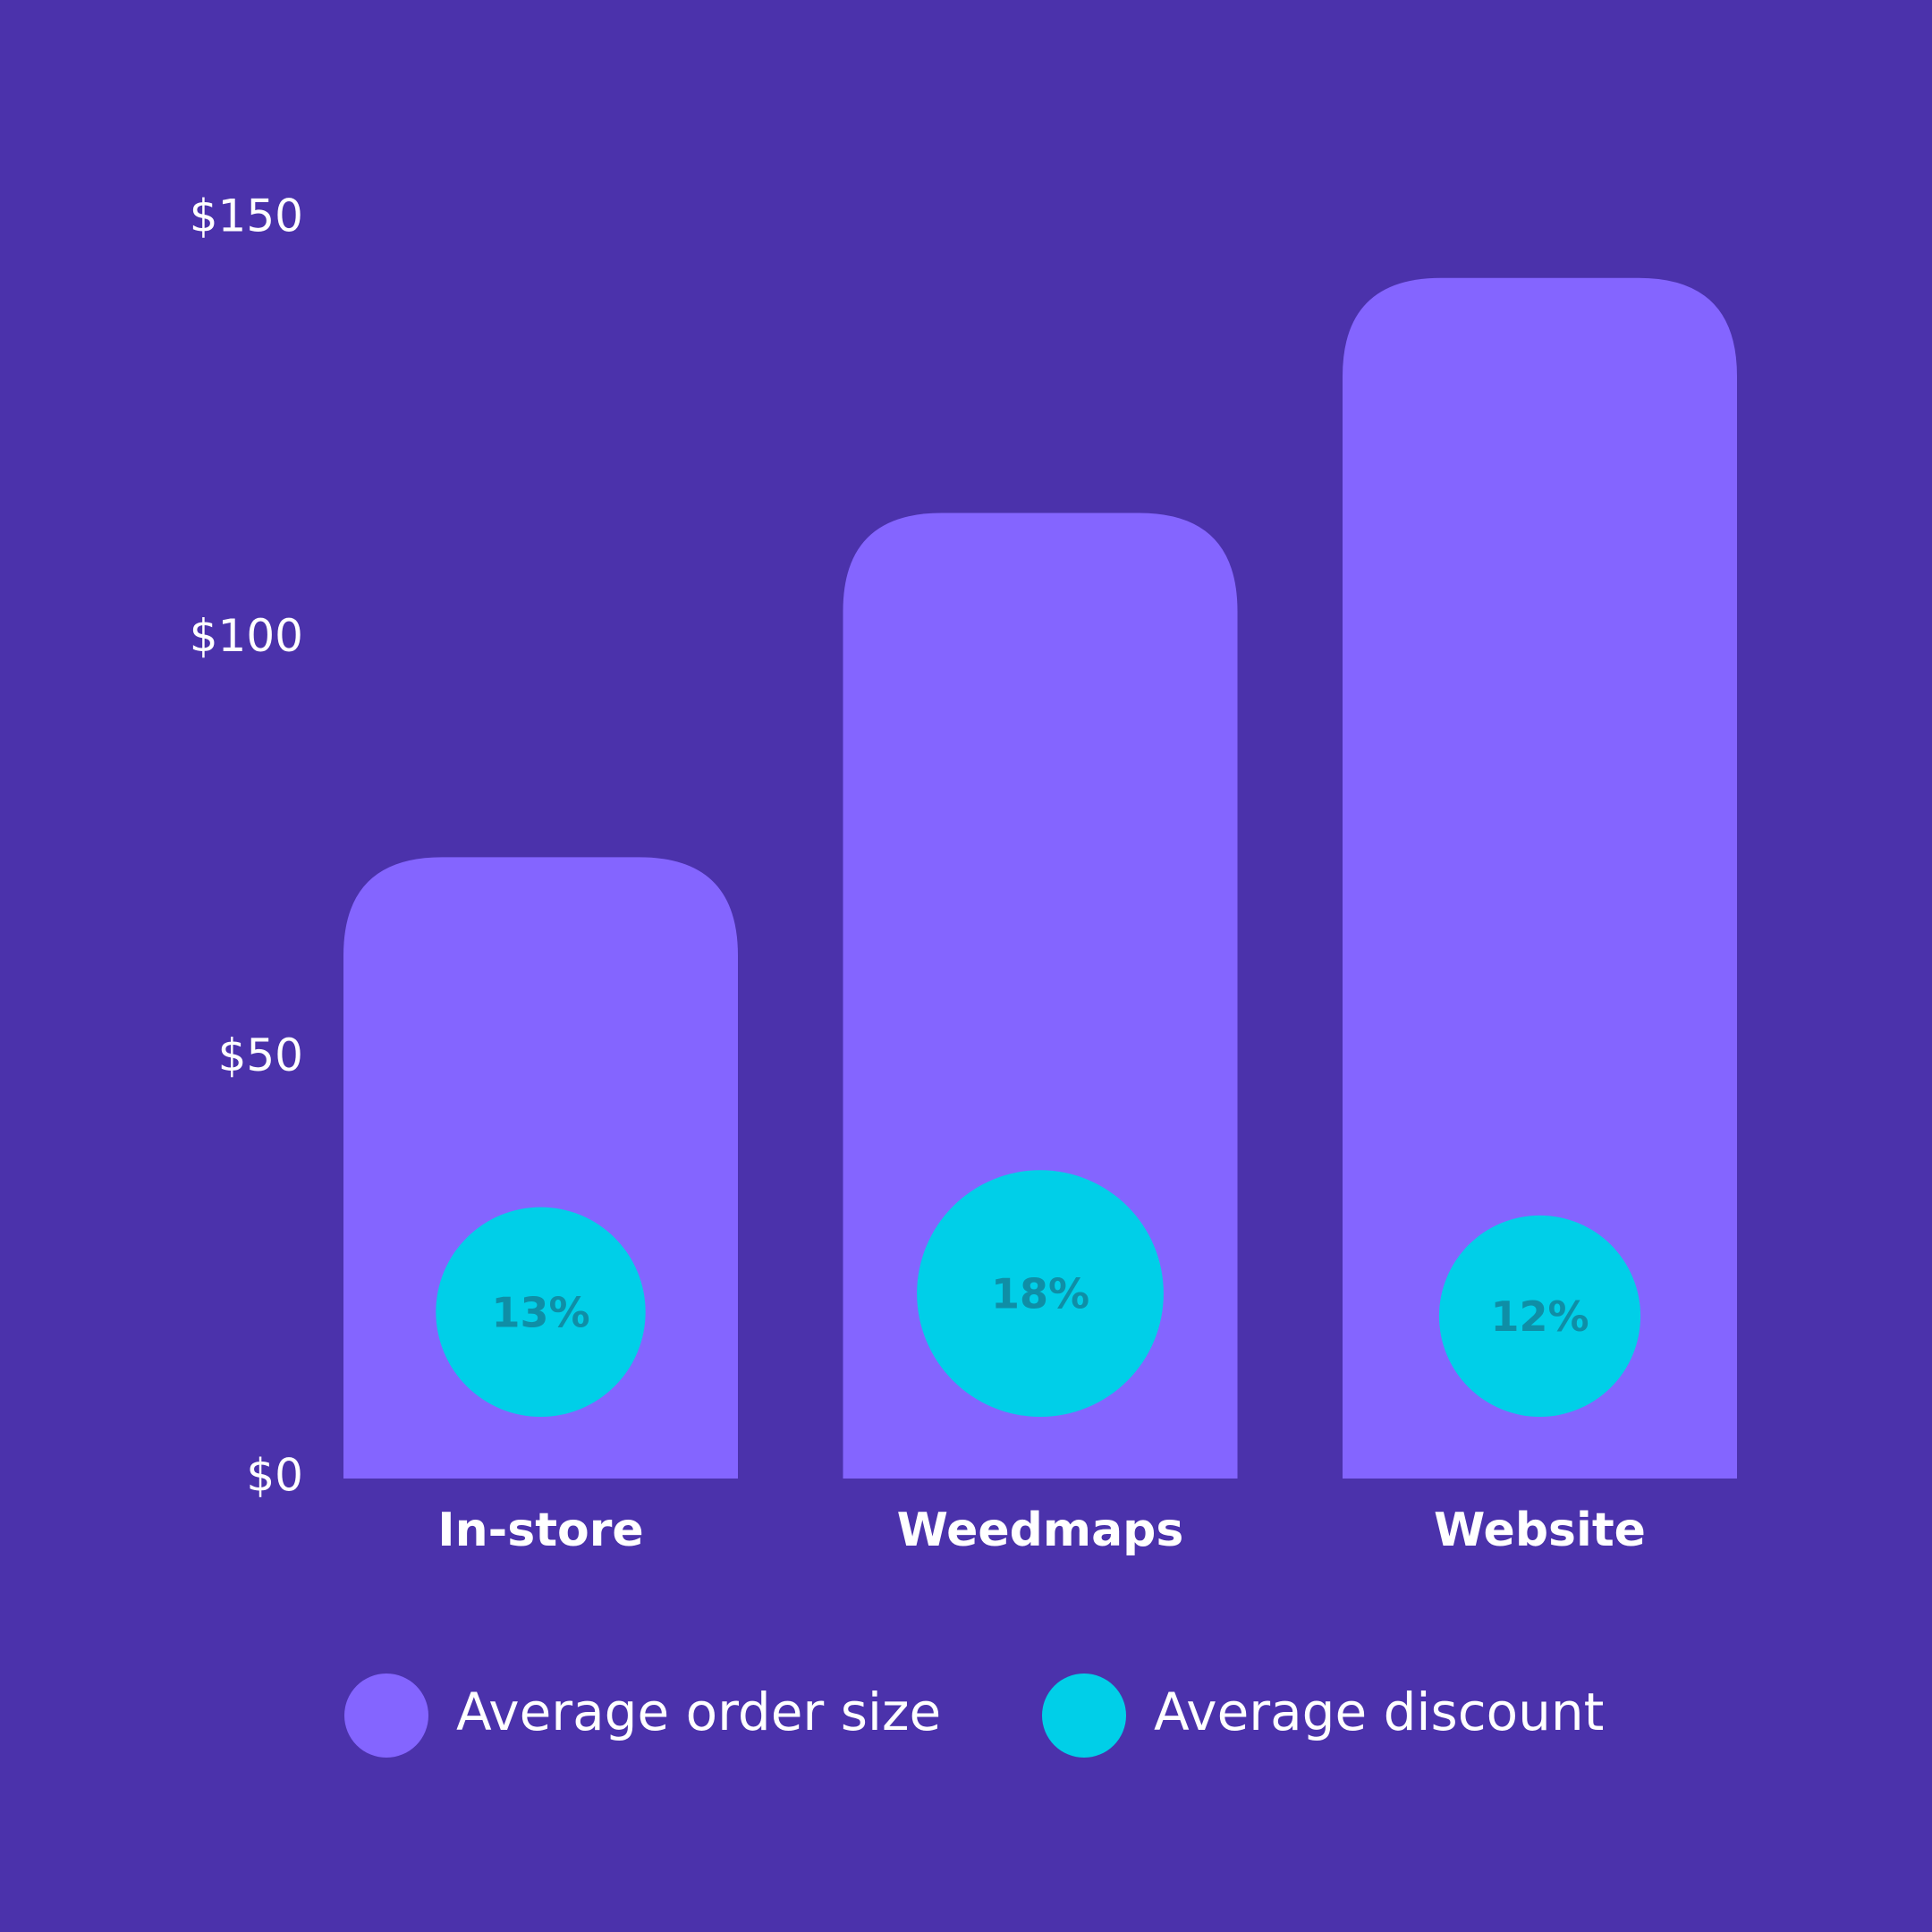 The height and width of the screenshot is (1932, 1932). What do you see at coordinates (698, 1712) in the screenshot?
I see `legend-label: Average order size` at bounding box center [698, 1712].